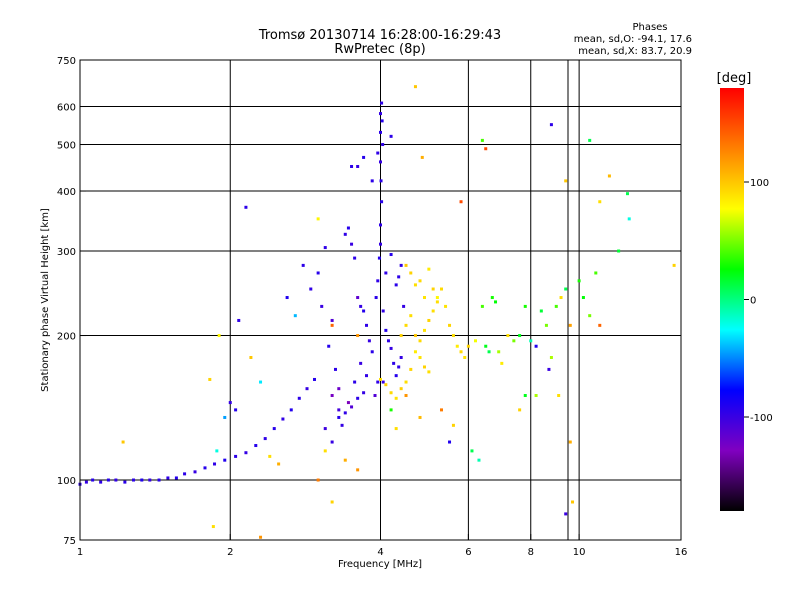 Image resolution: width=800 pixels, height=604 pixels. I want to click on phases-heading: Phases, so click(649, 27).